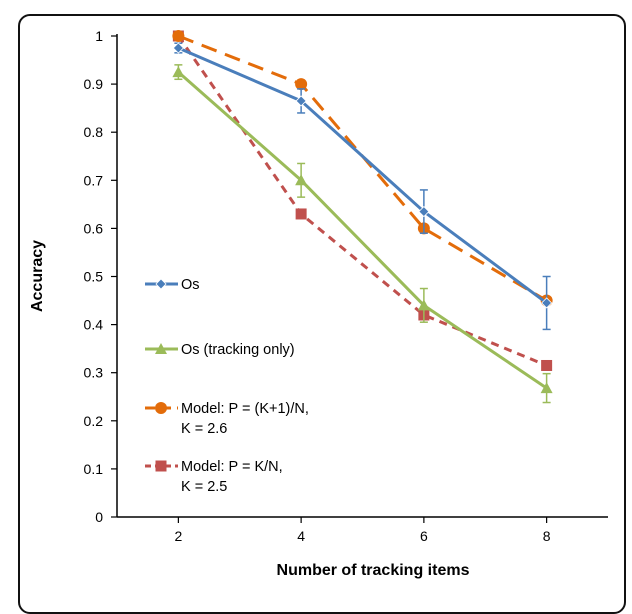 The image size is (632, 614). What do you see at coordinates (94, 373) in the screenshot?
I see `y-tick-label: 0.3` at bounding box center [94, 373].